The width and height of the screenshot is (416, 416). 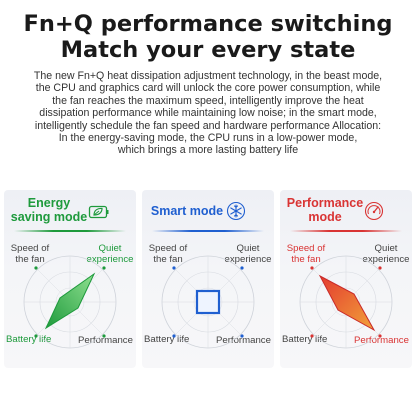 What do you see at coordinates (70, 302) in the screenshot?
I see `energy-radar-chart` at bounding box center [70, 302].